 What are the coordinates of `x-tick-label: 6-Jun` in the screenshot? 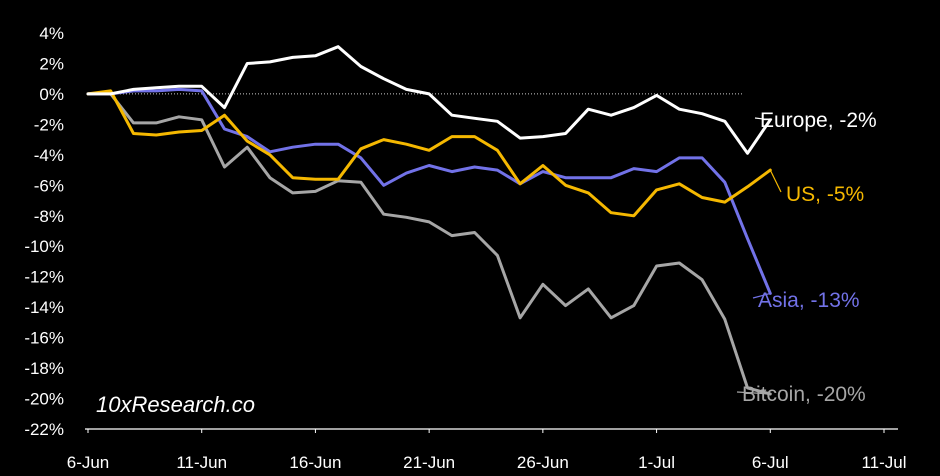 It's located at (88, 462).